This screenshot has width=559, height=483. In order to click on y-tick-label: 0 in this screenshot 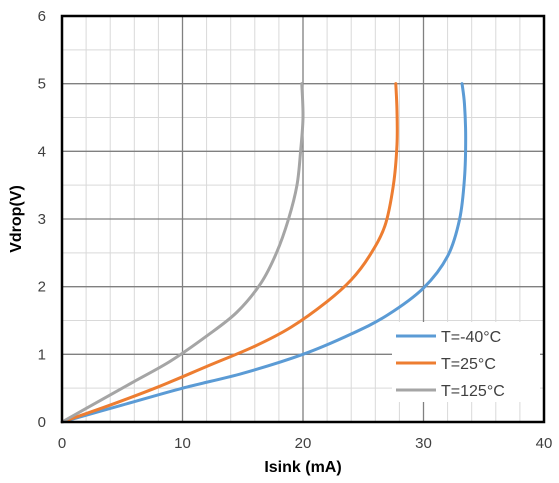, I will do `click(42, 422)`.